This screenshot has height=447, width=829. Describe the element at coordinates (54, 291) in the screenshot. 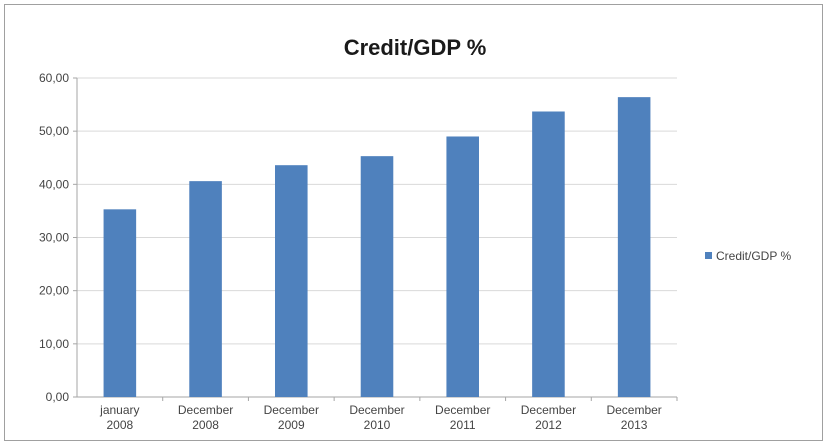

I see `y-tick-label: 20,00` at that location.